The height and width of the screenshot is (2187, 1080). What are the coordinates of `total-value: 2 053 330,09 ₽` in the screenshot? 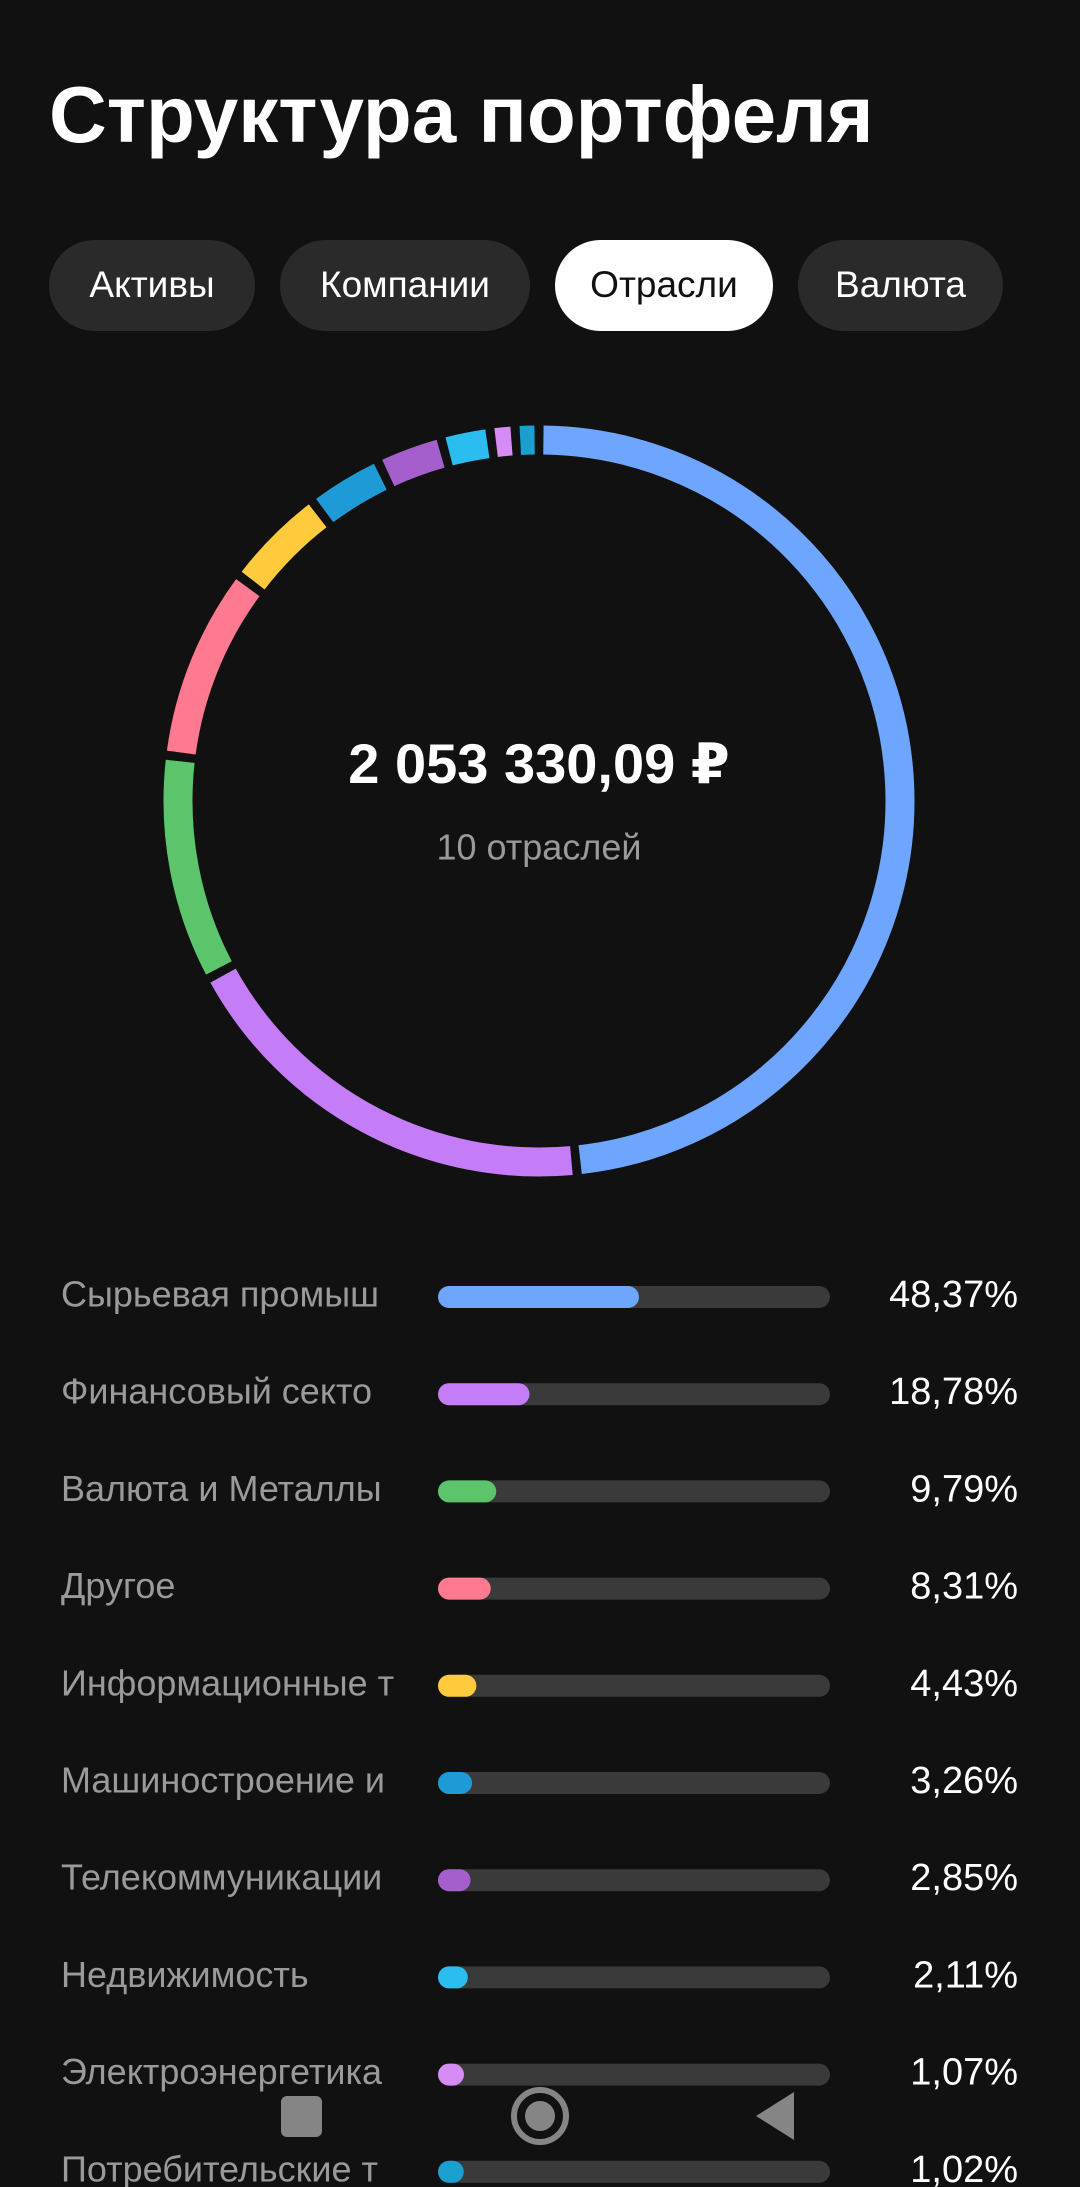 It's located at (539, 763).